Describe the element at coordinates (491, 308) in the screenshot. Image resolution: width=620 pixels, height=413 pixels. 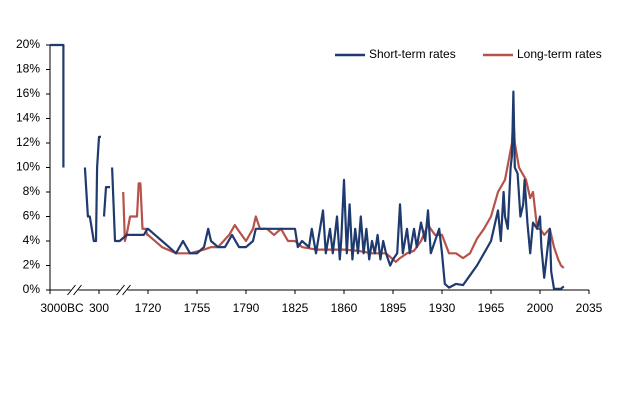
I see `x-tick-label: 1965` at that location.